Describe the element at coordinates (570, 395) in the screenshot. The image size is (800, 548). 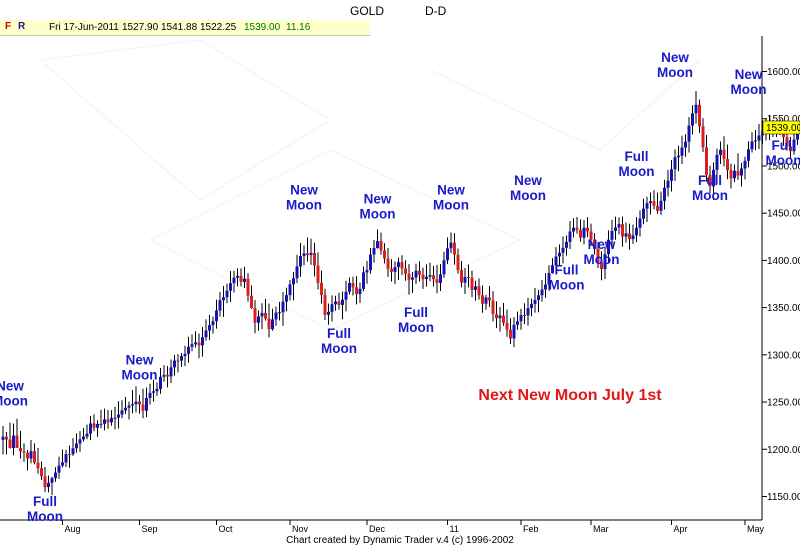
I see `next-new-moon-note: Next New Moon July 1st` at that location.